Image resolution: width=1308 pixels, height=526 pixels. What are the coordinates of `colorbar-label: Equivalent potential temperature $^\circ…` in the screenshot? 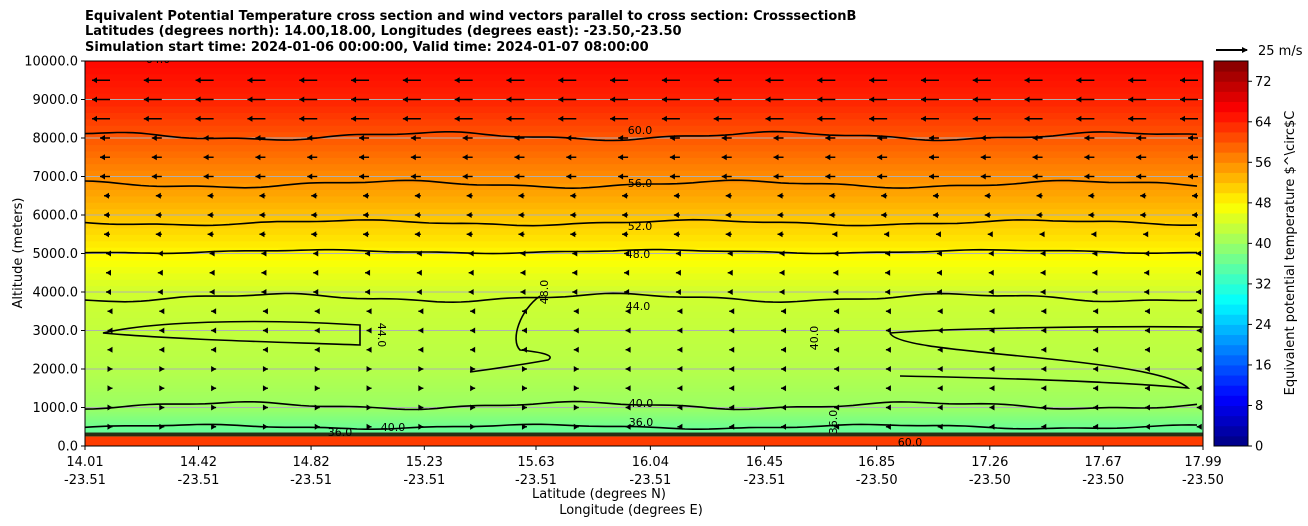 It's located at (1290, 253).